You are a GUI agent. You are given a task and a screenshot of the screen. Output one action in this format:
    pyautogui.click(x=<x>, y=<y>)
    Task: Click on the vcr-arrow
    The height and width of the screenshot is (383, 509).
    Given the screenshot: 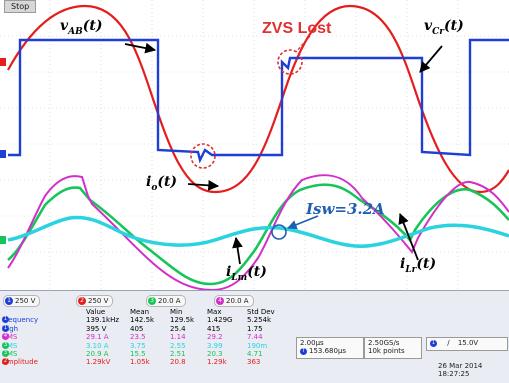 What is the action you would take?
    pyautogui.click(x=431, y=59)
    